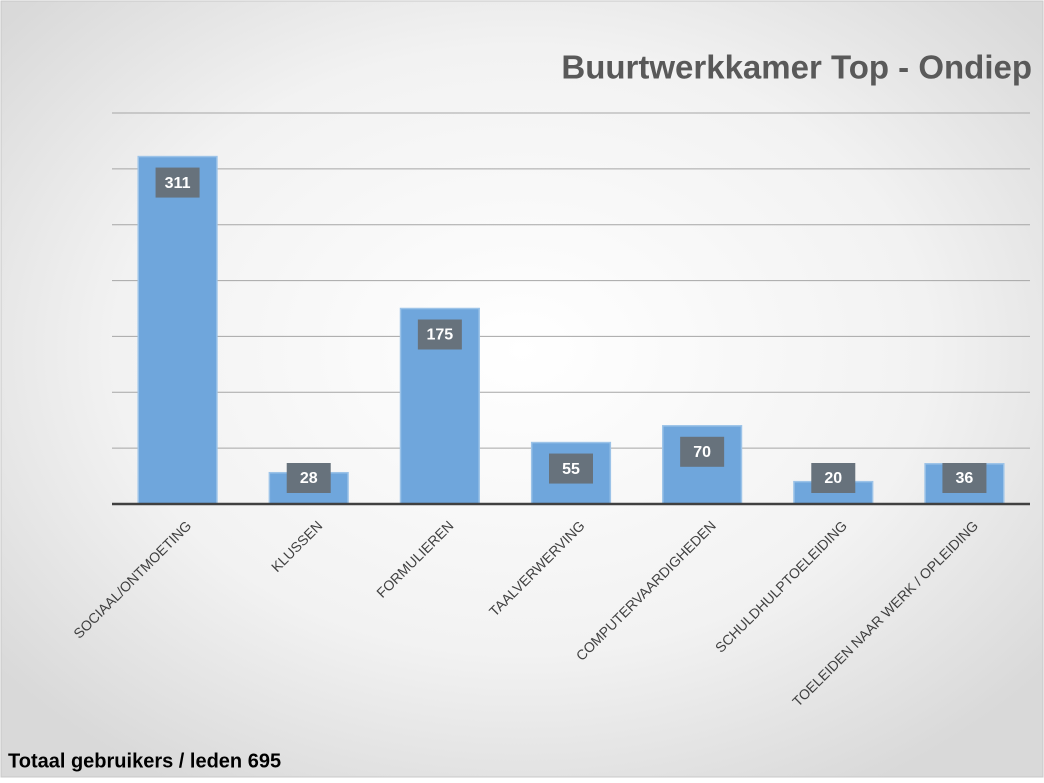 The height and width of the screenshot is (783, 1044). I want to click on bar, so click(177, 330).